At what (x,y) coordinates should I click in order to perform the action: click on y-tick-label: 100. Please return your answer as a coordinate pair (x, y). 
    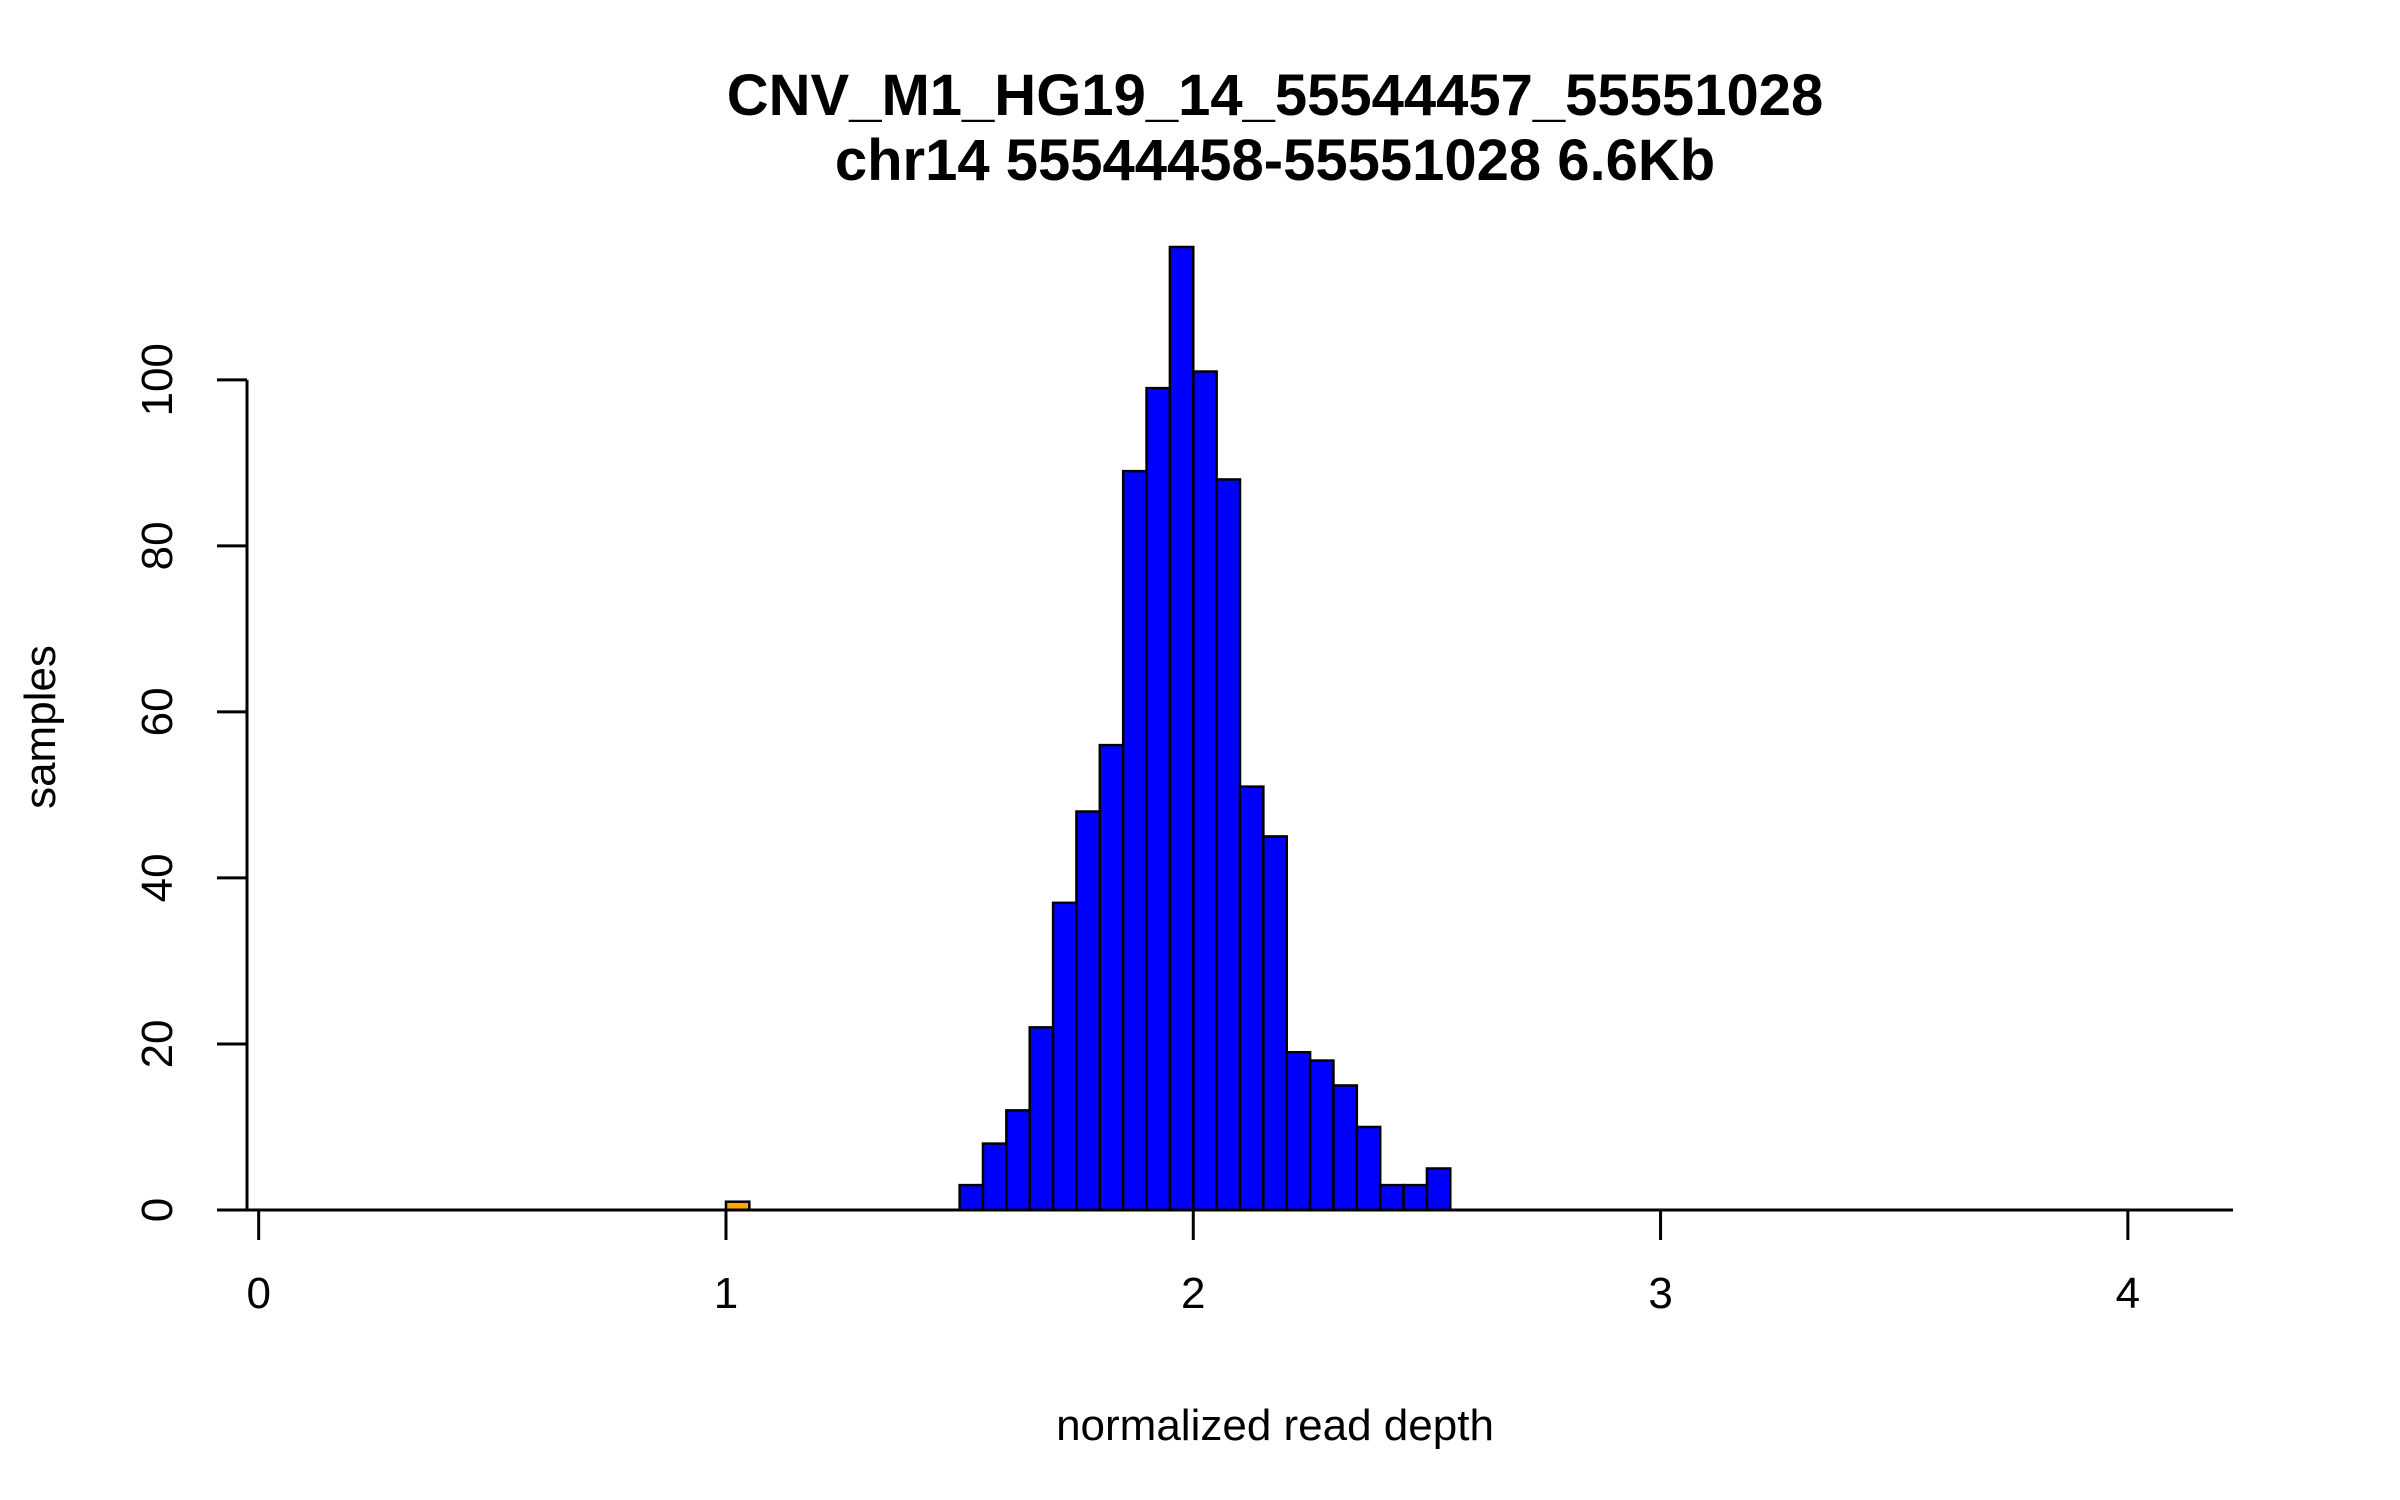
    Looking at the image, I should click on (157, 379).